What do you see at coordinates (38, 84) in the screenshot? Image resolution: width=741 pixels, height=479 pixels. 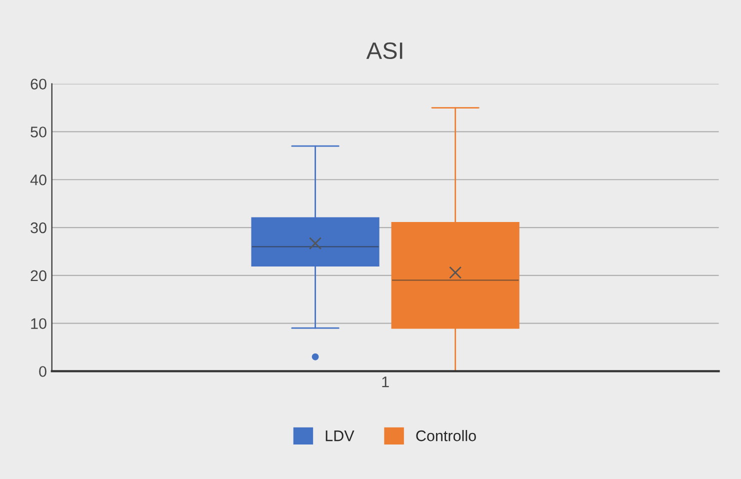 I see `y-tick-label: 60` at bounding box center [38, 84].